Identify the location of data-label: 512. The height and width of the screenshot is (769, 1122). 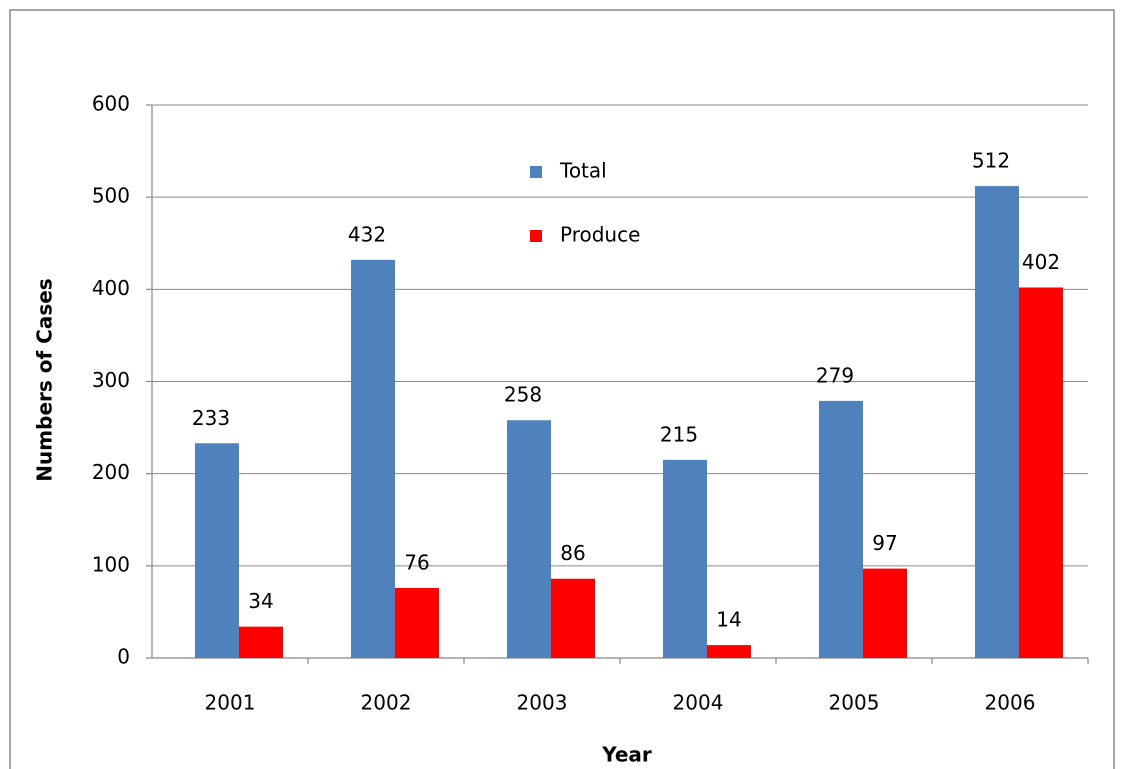
(991, 161).